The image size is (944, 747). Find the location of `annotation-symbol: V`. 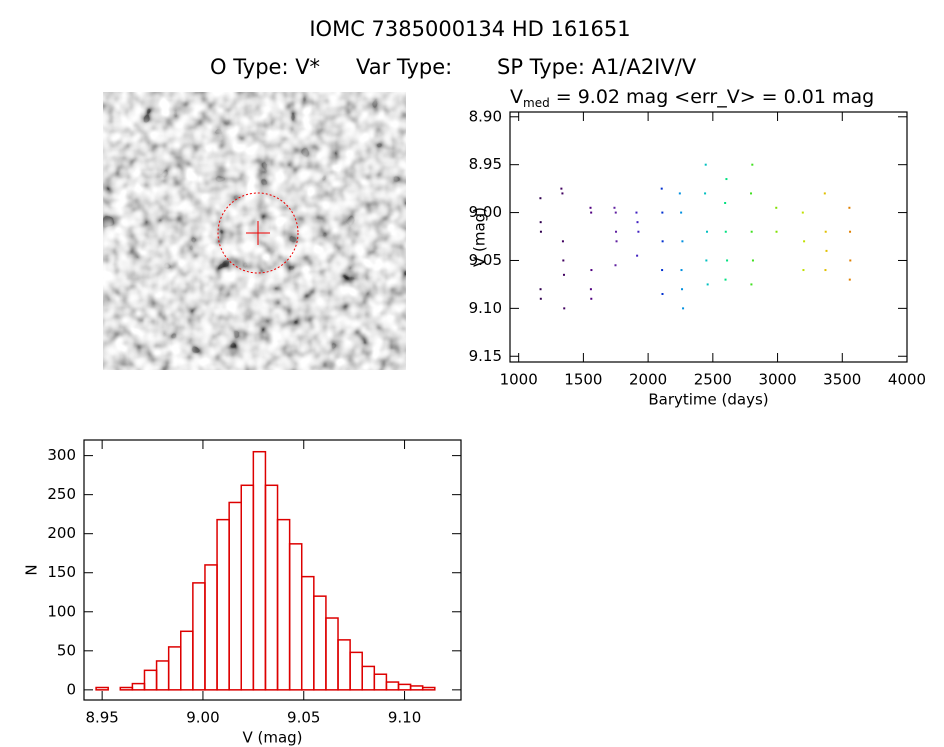

annotation-symbol: V is located at coordinates (516, 97).